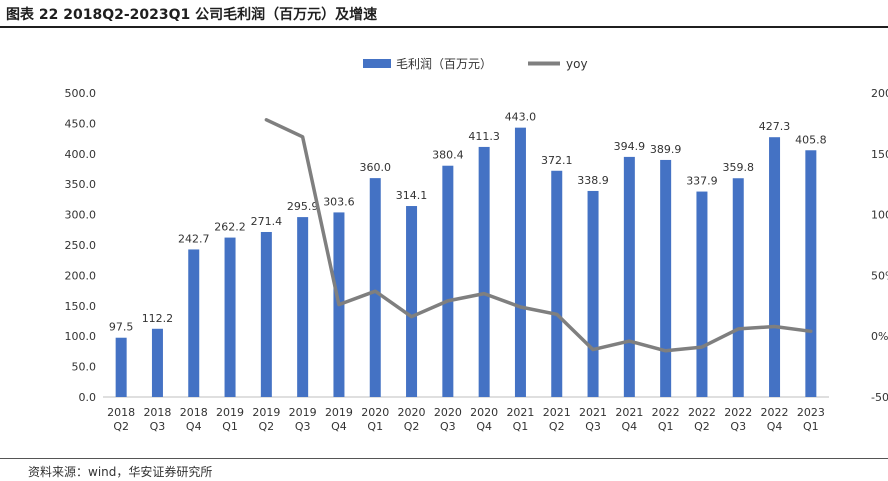 The image size is (888, 481). Describe the element at coordinates (879, 336) in the screenshot. I see `y-right-tick-label: 0%` at that location.